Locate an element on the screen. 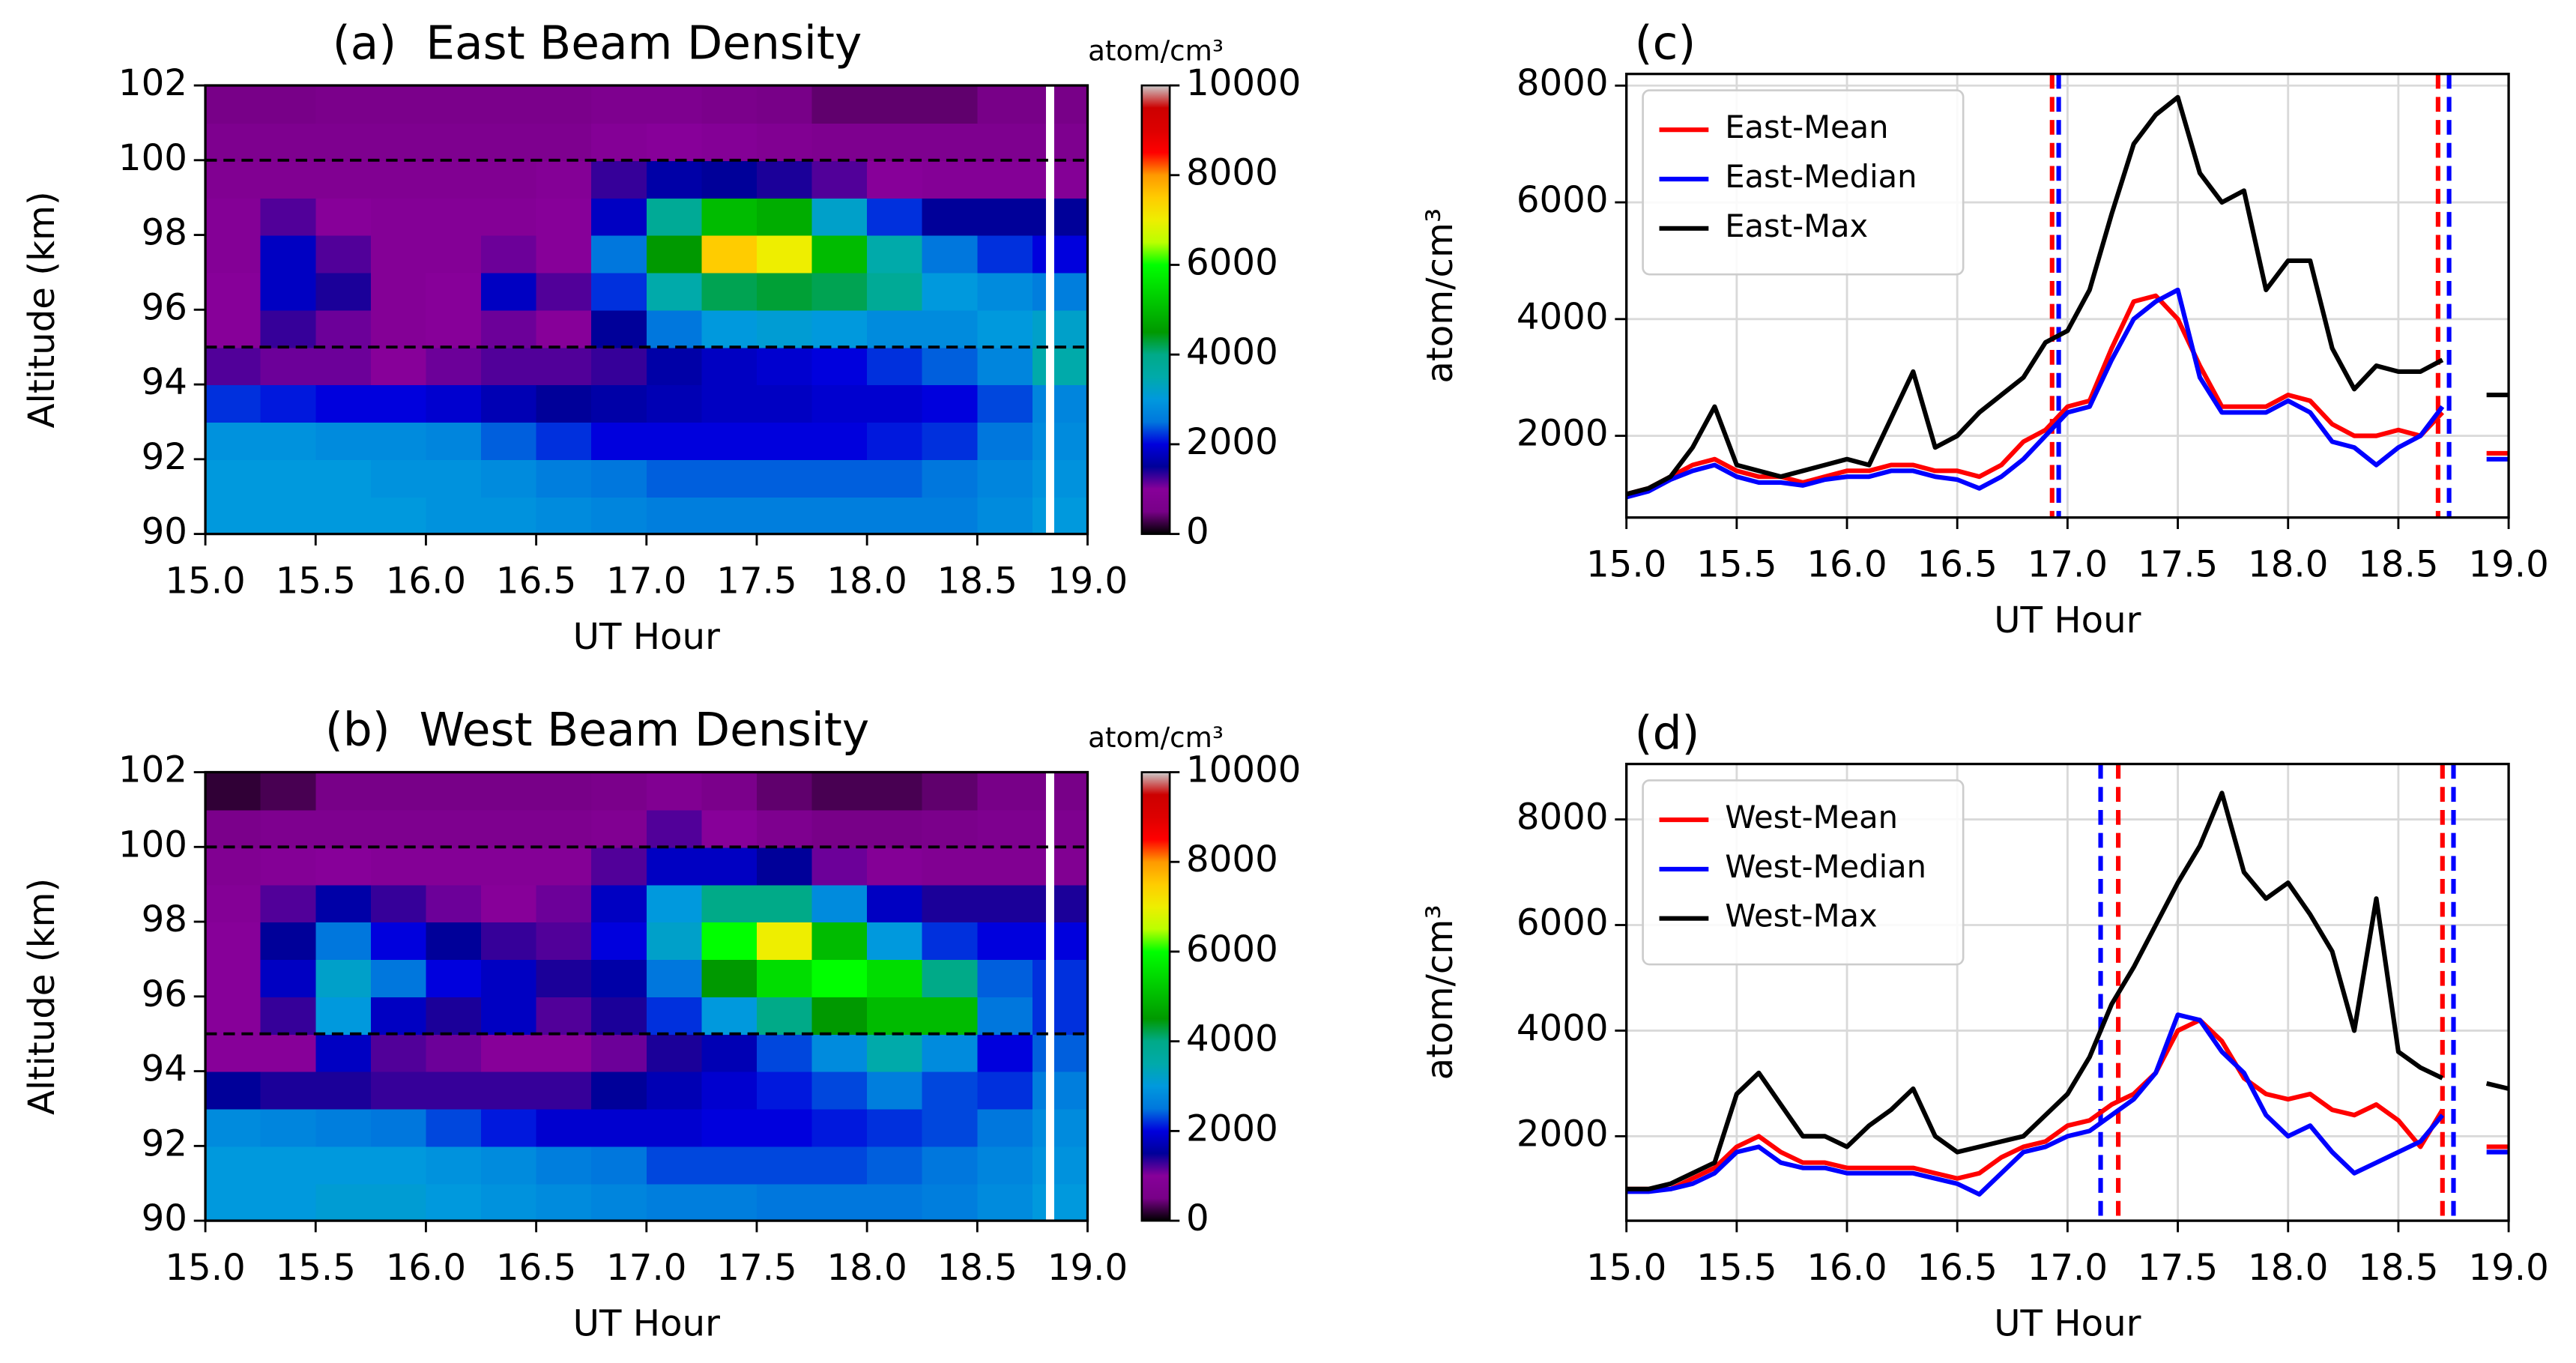 Image resolution: width=2576 pixels, height=1363 pixels. x-tick-label: 17.5 is located at coordinates (756, 1268).